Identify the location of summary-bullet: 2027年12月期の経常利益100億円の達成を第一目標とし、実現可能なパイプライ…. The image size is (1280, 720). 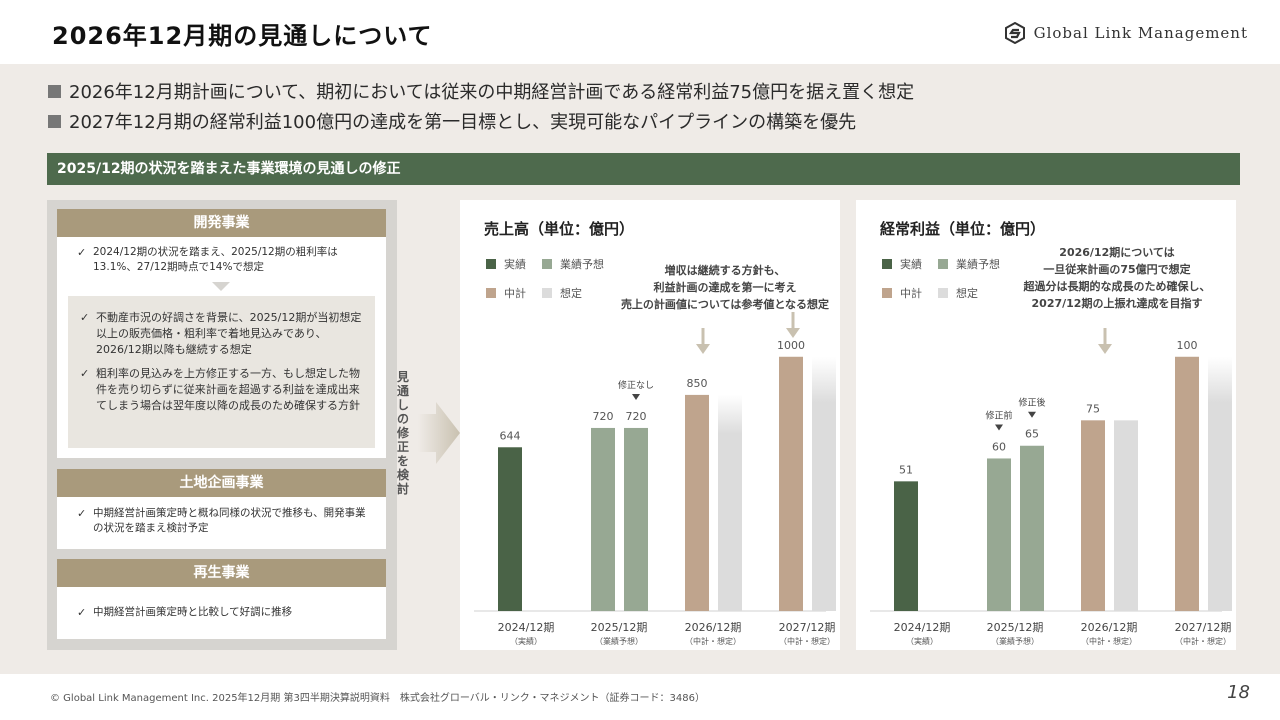
(481, 121).